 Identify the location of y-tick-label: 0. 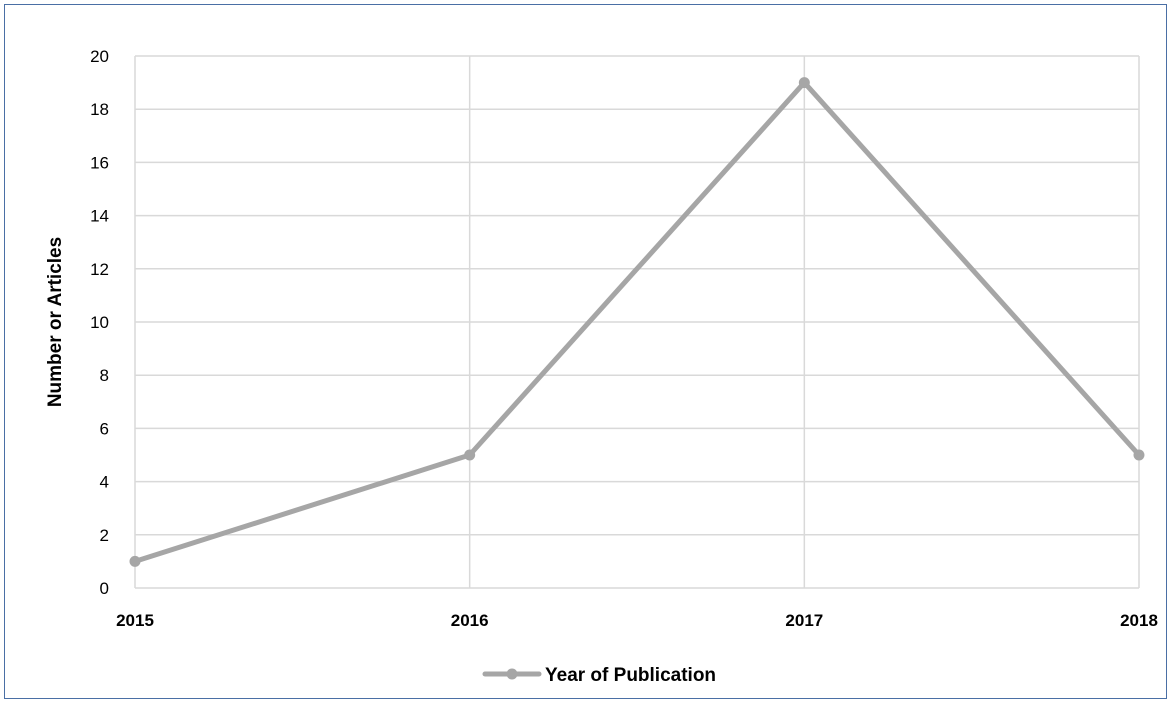
(104, 588).